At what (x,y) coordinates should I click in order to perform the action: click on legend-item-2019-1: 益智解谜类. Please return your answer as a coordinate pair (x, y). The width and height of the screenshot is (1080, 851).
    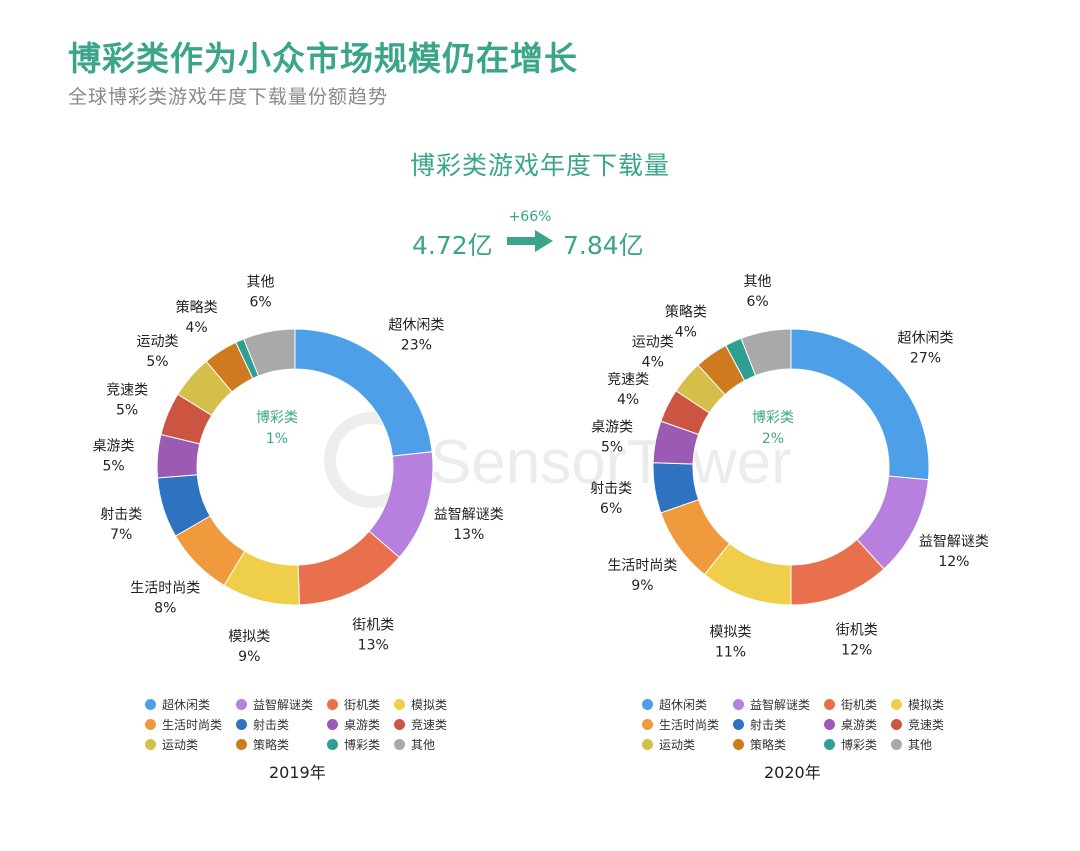
    Looking at the image, I should click on (274, 704).